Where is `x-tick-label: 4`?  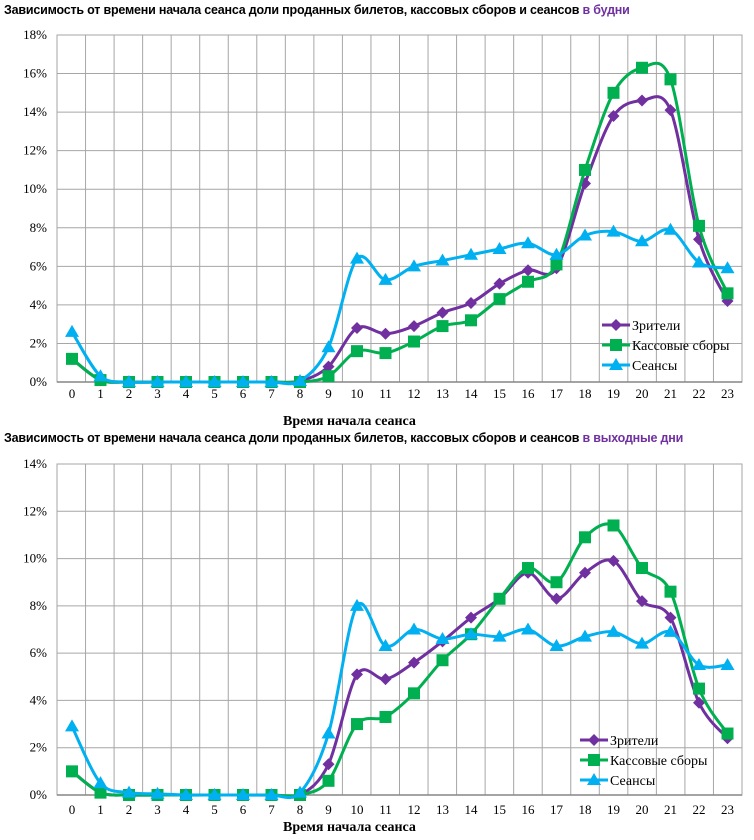
x-tick-label: 4 is located at coordinates (186, 393).